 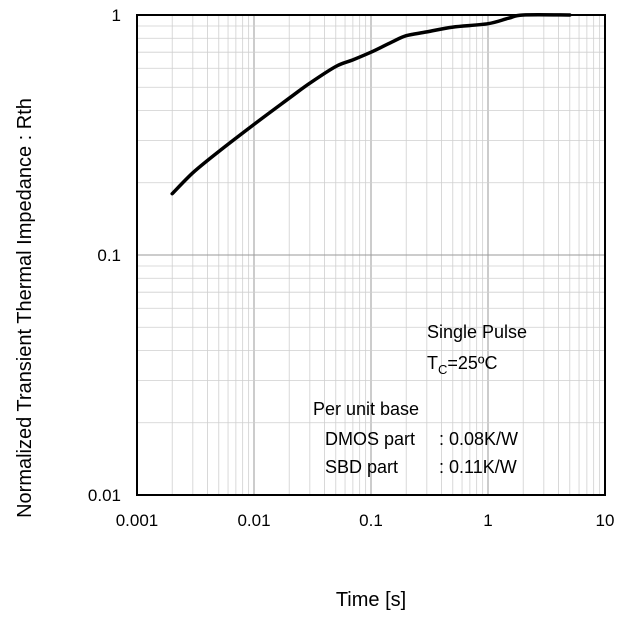 What do you see at coordinates (432, 363) in the screenshot?
I see `tc-prefix: T` at bounding box center [432, 363].